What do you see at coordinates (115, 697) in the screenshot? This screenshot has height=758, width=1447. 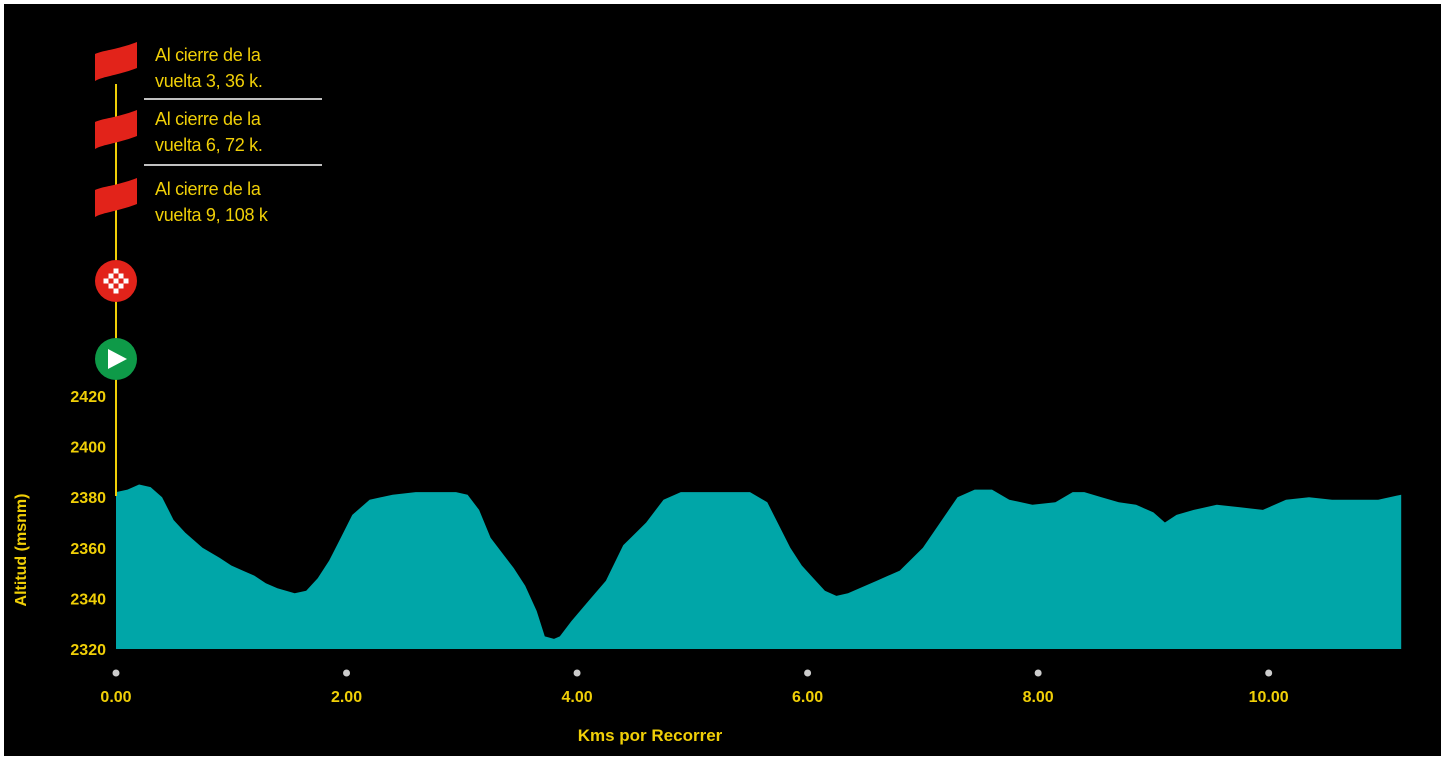 I see `x-tick-label: 0.00` at bounding box center [115, 697].